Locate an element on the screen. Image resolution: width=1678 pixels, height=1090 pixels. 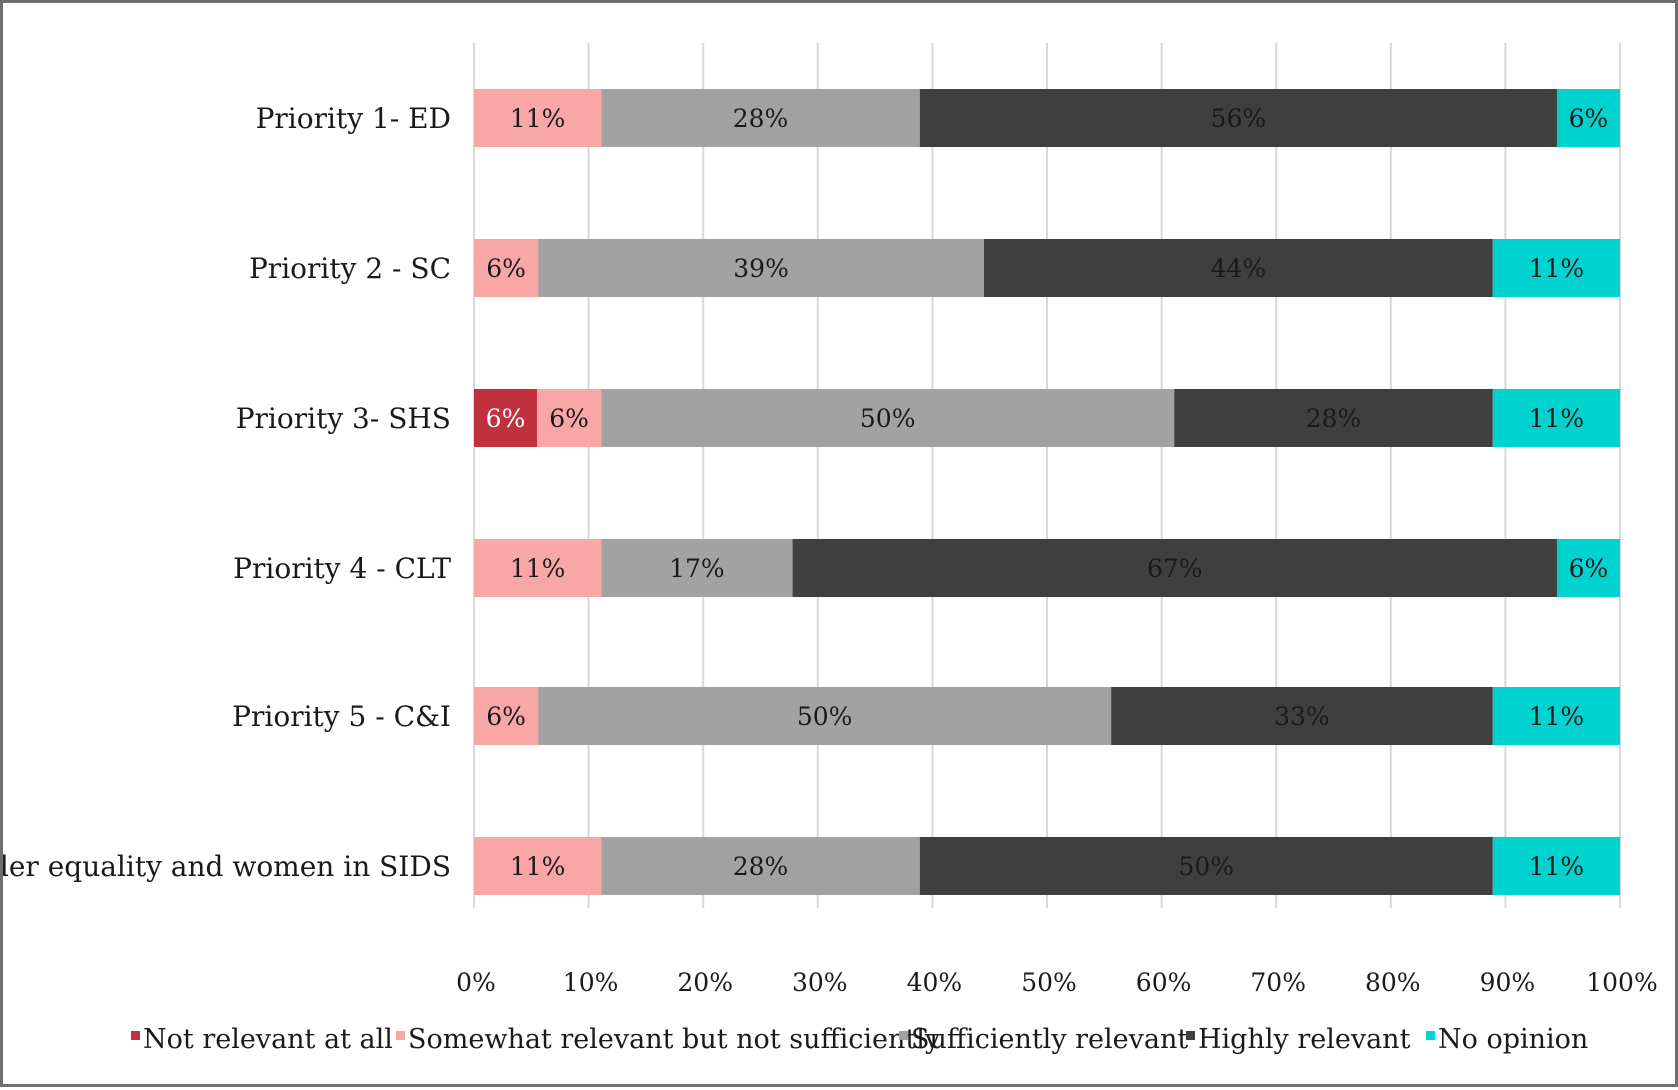
legend-label: Highly relevant is located at coordinates (1304, 1039).